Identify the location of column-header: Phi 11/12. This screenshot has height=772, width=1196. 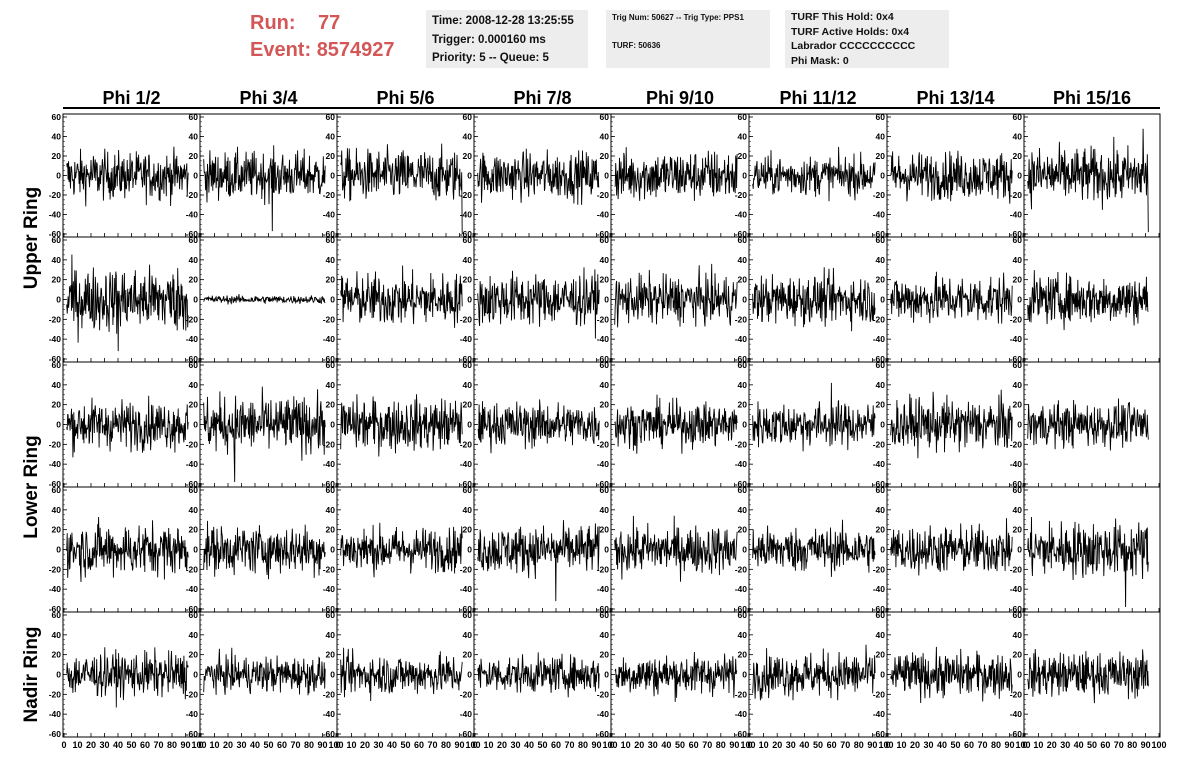
(817, 98).